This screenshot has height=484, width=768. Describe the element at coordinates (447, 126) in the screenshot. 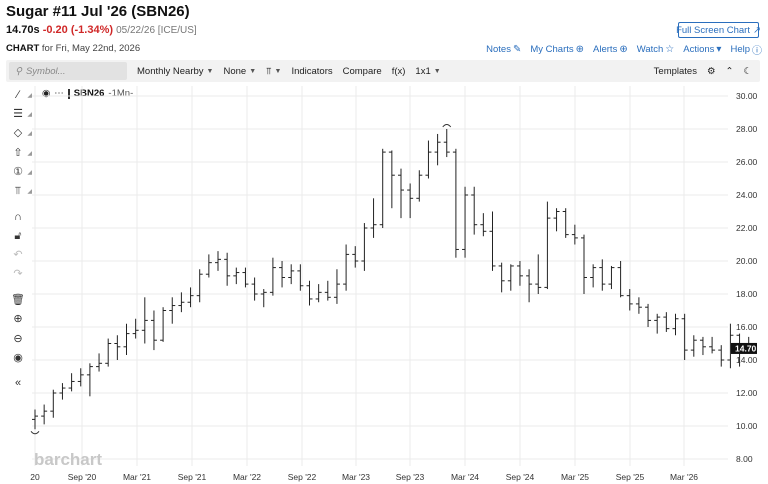

I see `high-marker` at that location.